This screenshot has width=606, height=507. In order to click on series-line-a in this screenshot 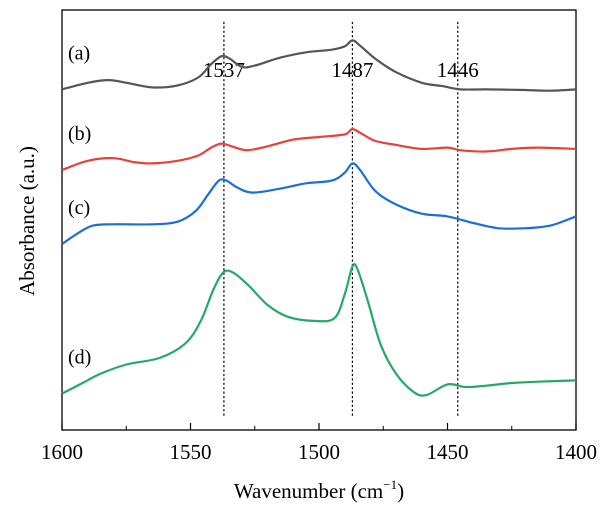, I will do `click(319, 65)`.